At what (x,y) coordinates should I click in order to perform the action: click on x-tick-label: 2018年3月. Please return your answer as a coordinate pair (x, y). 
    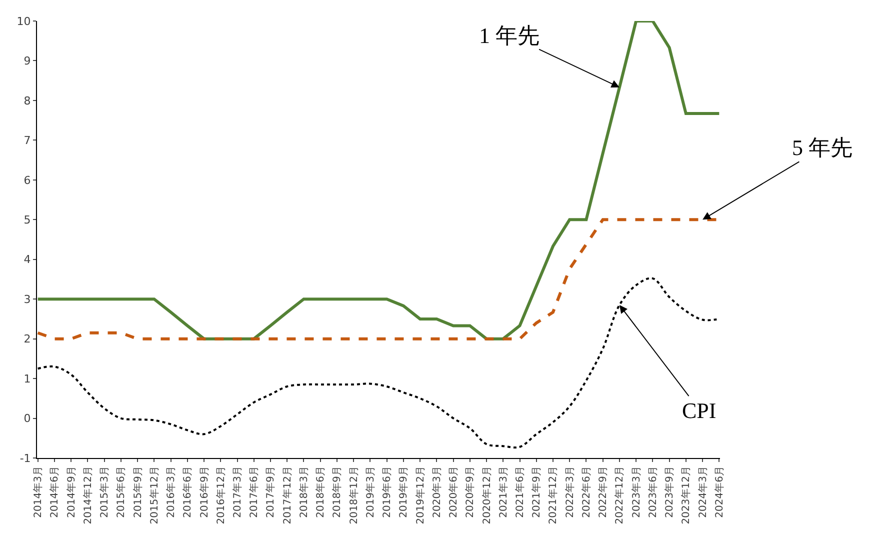
    Looking at the image, I should click on (304, 492).